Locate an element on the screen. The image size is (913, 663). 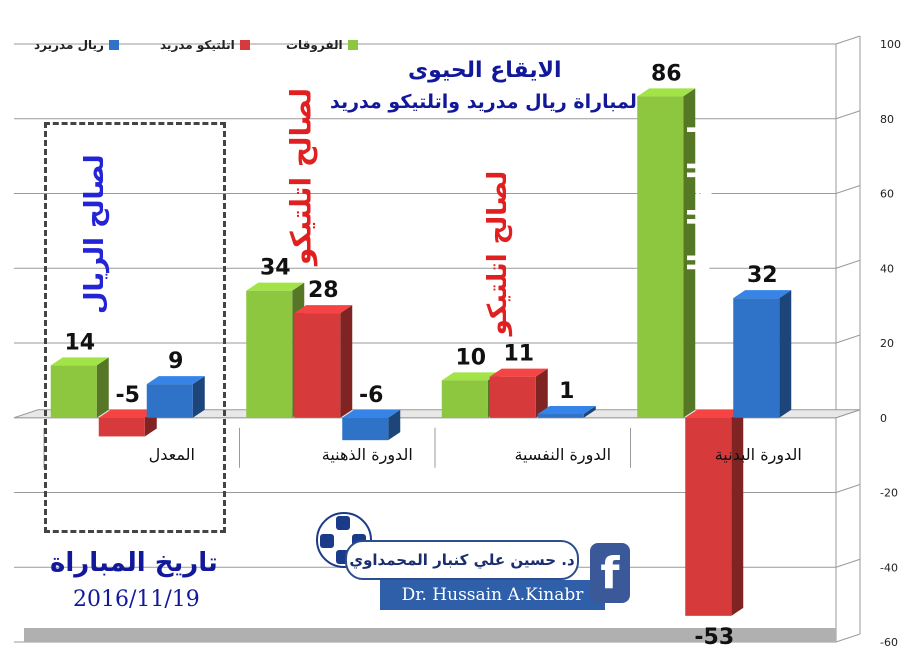
category-label: الدورة النفسية is located at coordinates (562, 455).